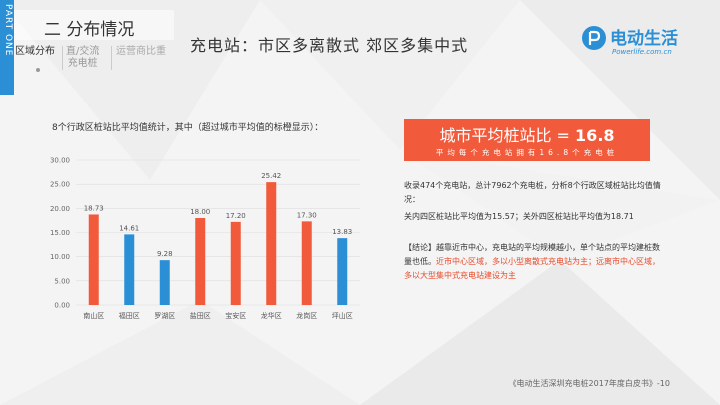 This screenshot has width=720, height=405. Describe the element at coordinates (93, 315) in the screenshot. I see `x-tick-label: 南山区` at that location.